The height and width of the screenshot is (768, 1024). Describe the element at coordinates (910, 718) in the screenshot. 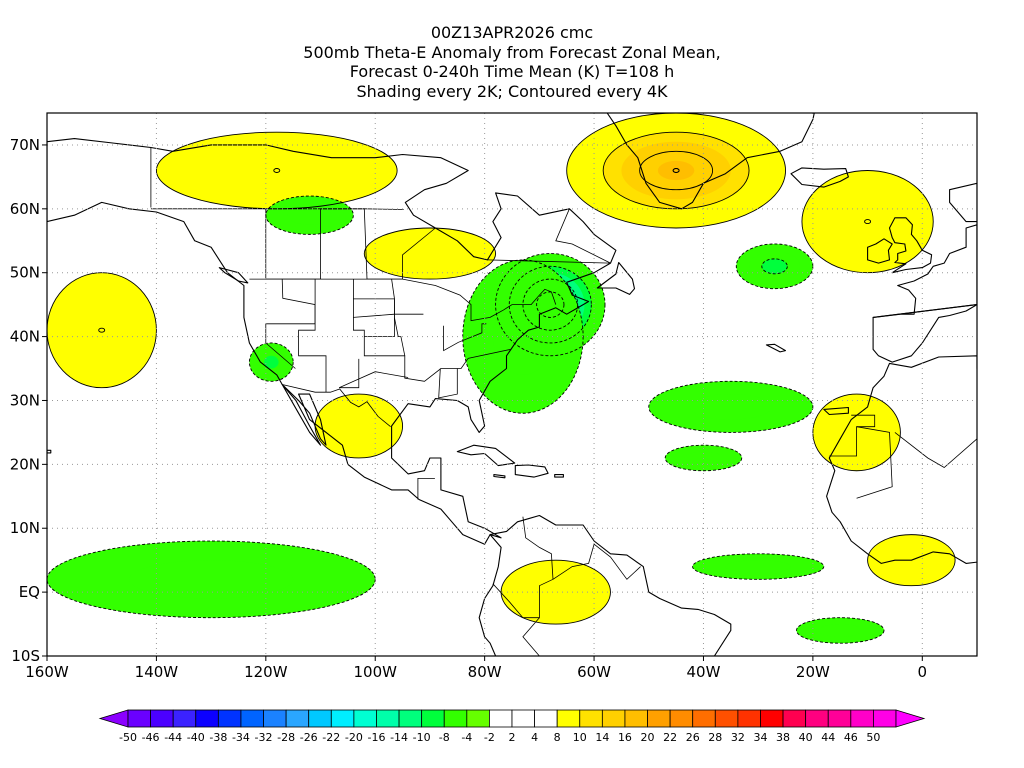

I see `colorbar-arrow-high` at that location.